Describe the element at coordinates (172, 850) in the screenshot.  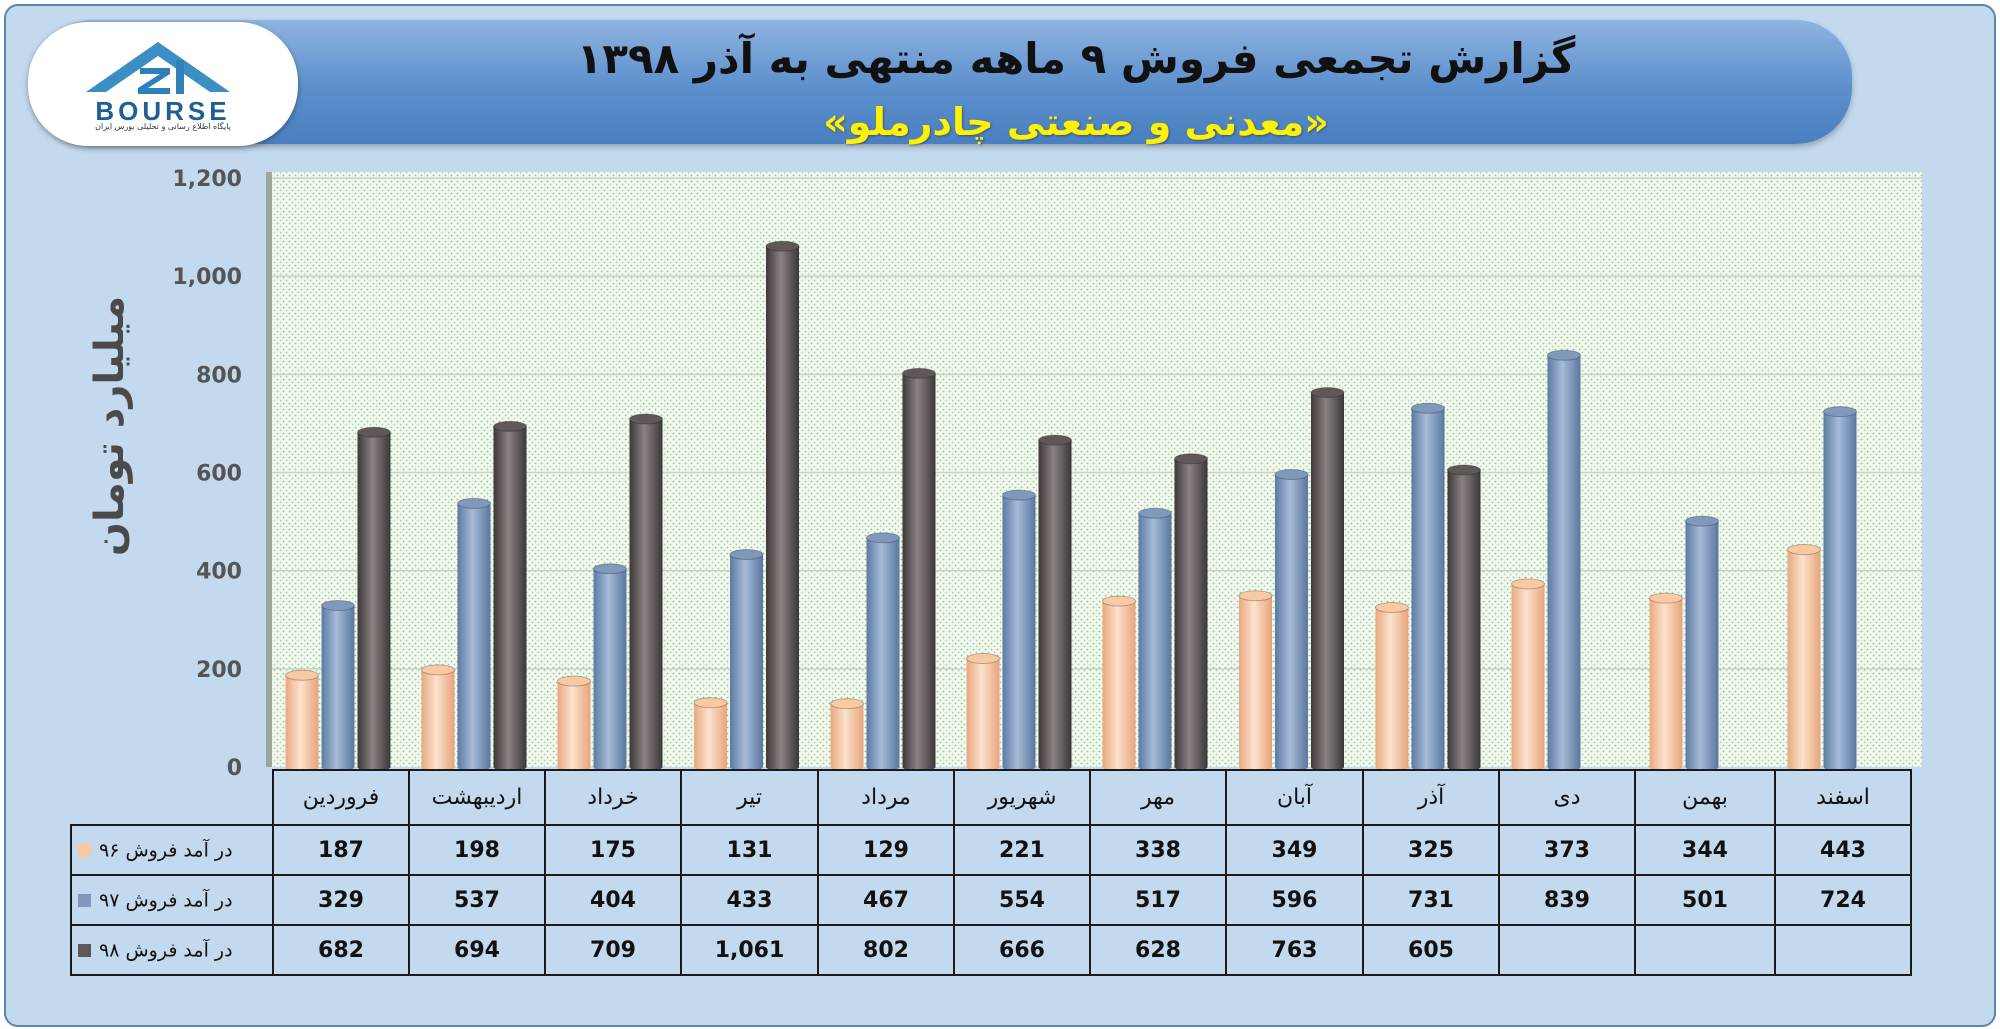
I see `legend-entry: در آمد فروش ۹۶` at that location.